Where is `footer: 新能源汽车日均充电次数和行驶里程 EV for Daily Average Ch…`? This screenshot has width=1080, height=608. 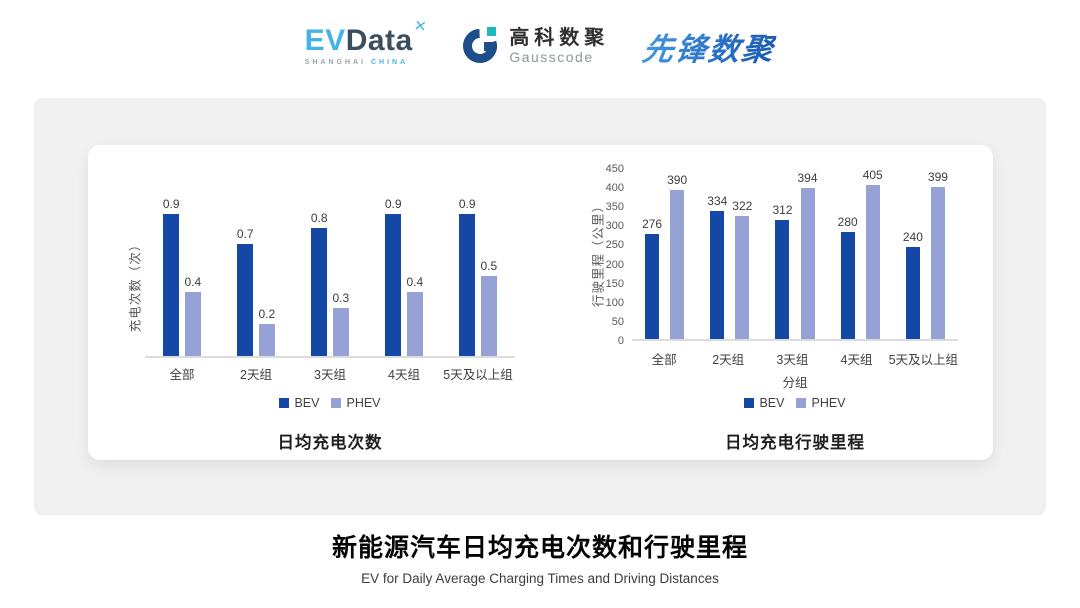 footer: 新能源汽车日均充电次数和行驶里程 EV for Daily Average Ch… is located at coordinates (540, 557).